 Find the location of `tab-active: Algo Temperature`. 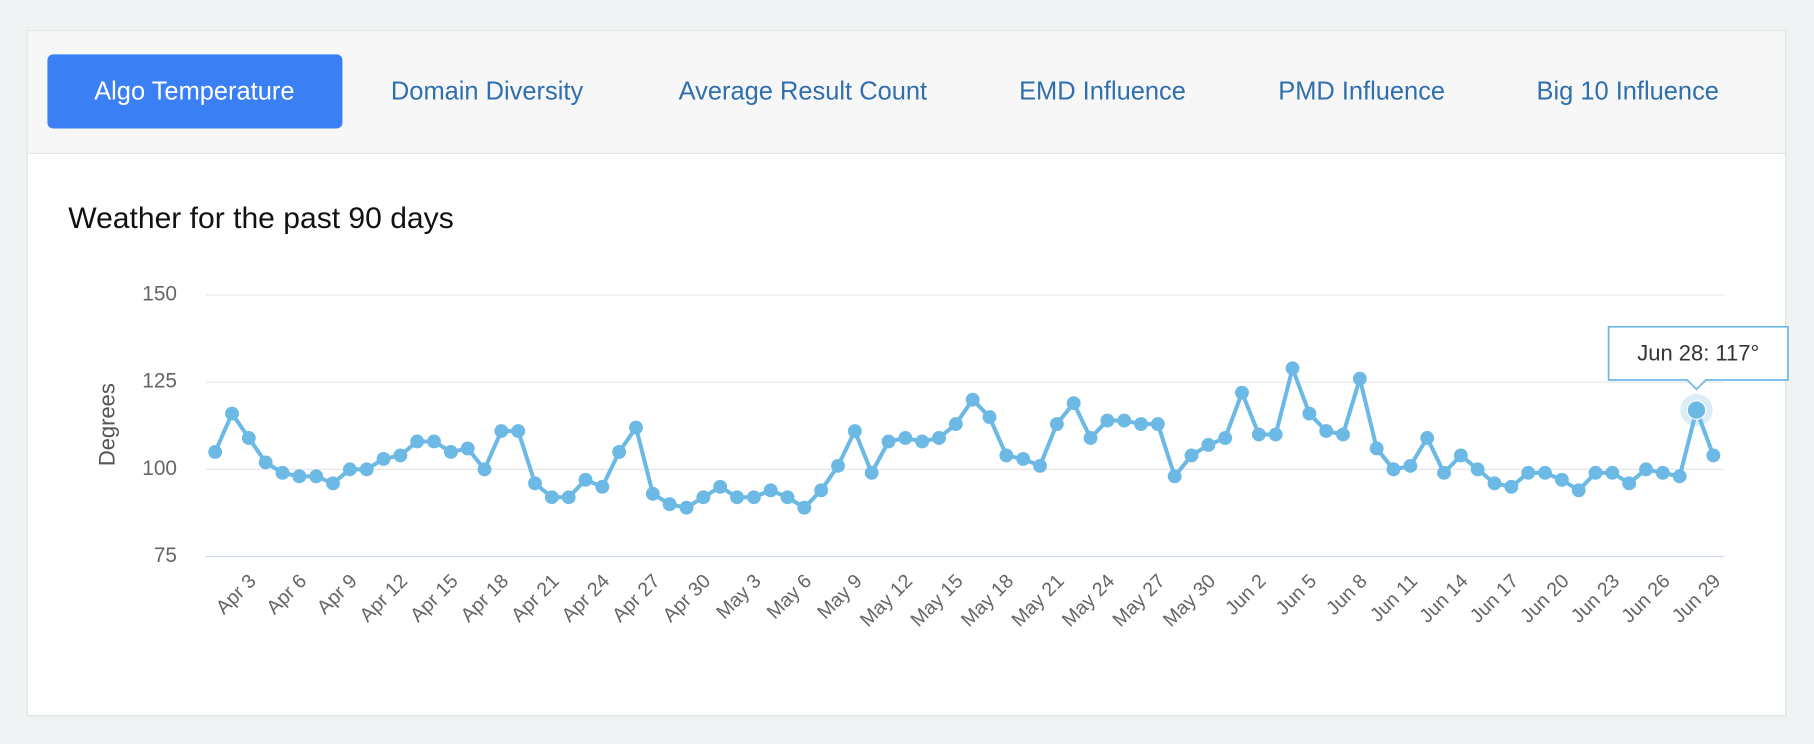

tab-active: Algo Temperature is located at coordinates (194, 91).